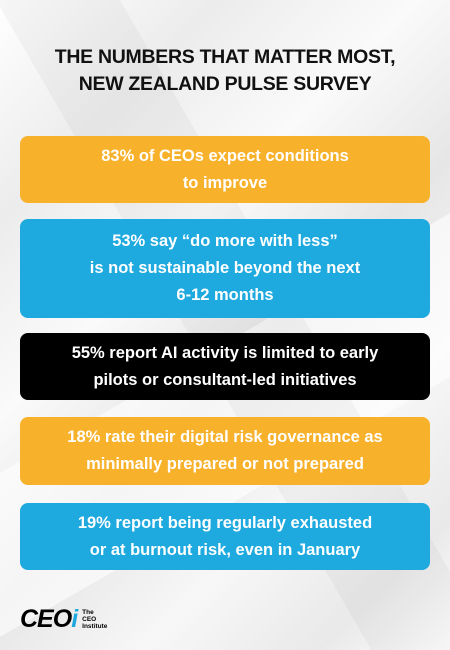 The height and width of the screenshot is (650, 450). I want to click on title-line: THE NUMBERS THAT MATTER MOST,, so click(225, 57).